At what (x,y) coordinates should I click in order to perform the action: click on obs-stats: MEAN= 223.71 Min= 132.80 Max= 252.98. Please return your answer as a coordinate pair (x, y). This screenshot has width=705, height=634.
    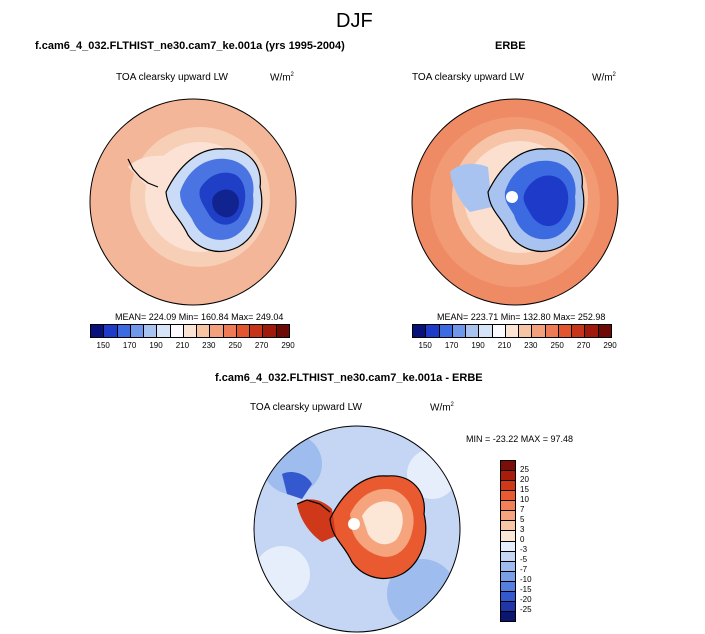
    Looking at the image, I should click on (521, 317).